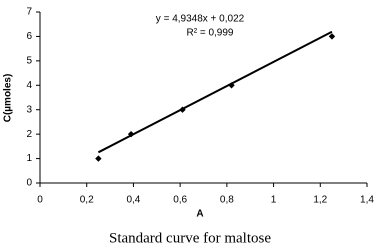 Image resolution: width=377 pixels, height=251 pixels. What do you see at coordinates (180, 200) in the screenshot?
I see `x-tick-label: 0,6` at bounding box center [180, 200].